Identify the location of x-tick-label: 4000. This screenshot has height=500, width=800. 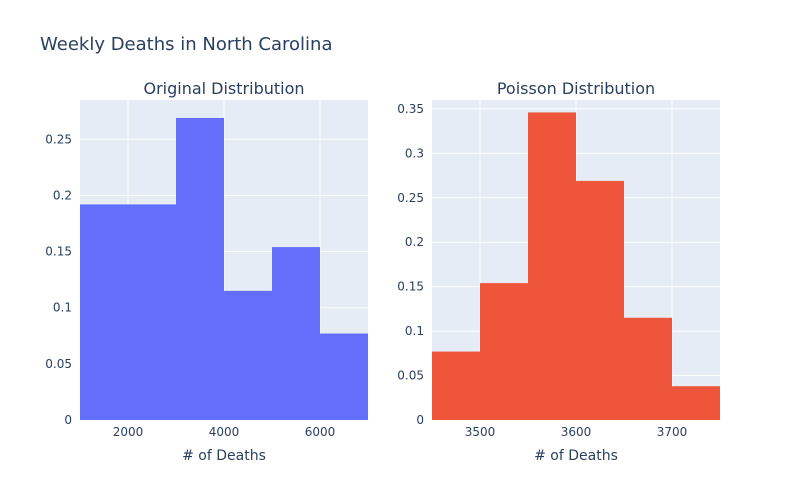
(224, 432).